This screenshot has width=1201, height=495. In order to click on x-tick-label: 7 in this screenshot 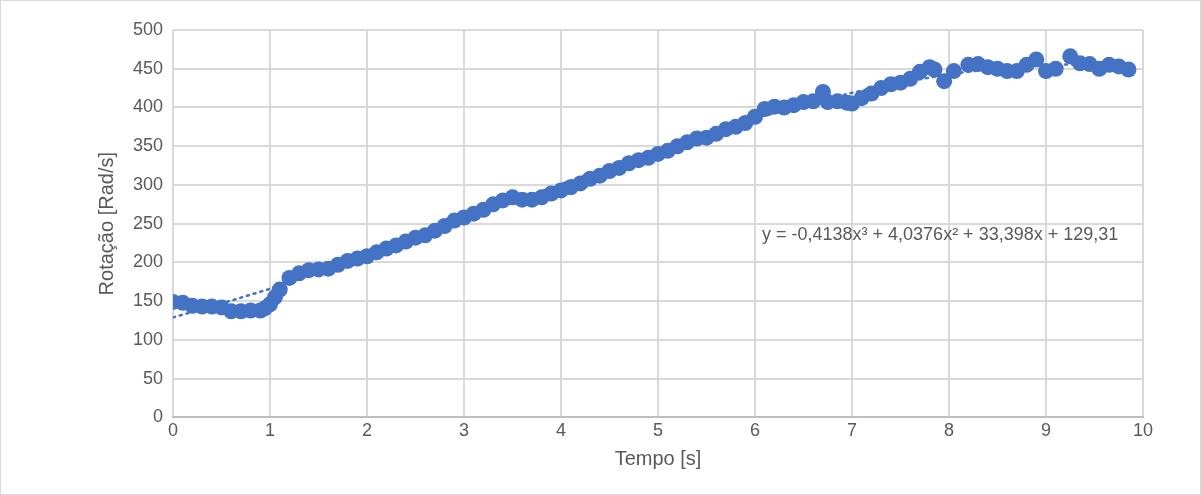, I will do `click(852, 430)`.